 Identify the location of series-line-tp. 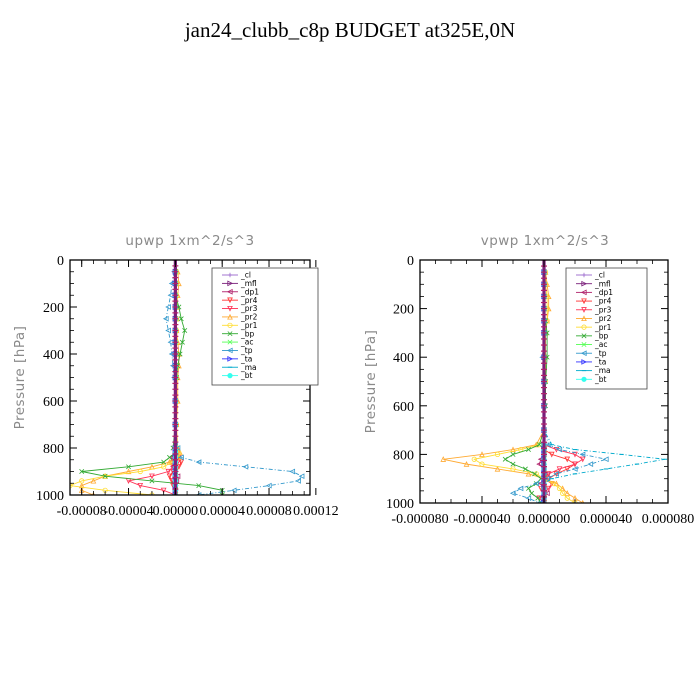
(559, 387).